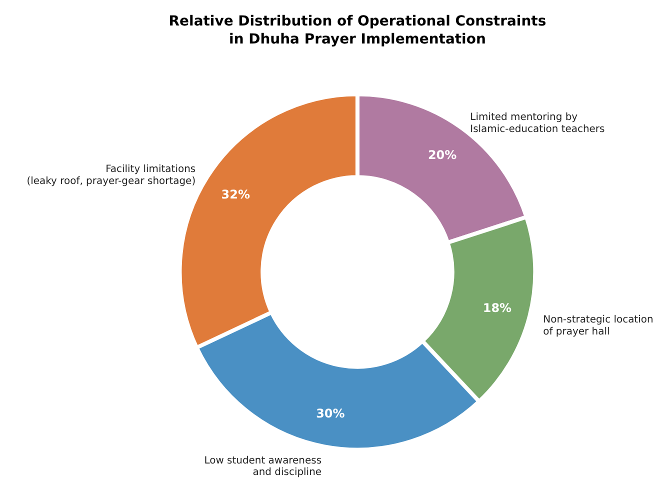 This screenshot has width=665, height=484. Describe the element at coordinates (497, 307) in the screenshot. I see `data-label: 18%` at that location.